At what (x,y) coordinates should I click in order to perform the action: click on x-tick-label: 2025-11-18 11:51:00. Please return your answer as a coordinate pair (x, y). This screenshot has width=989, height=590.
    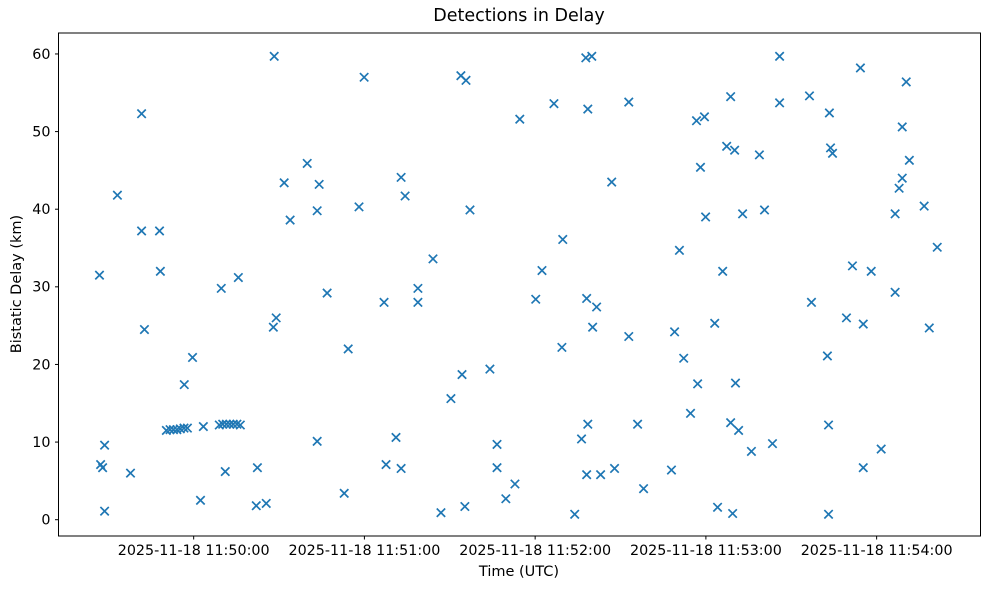
    Looking at the image, I should click on (364, 551).